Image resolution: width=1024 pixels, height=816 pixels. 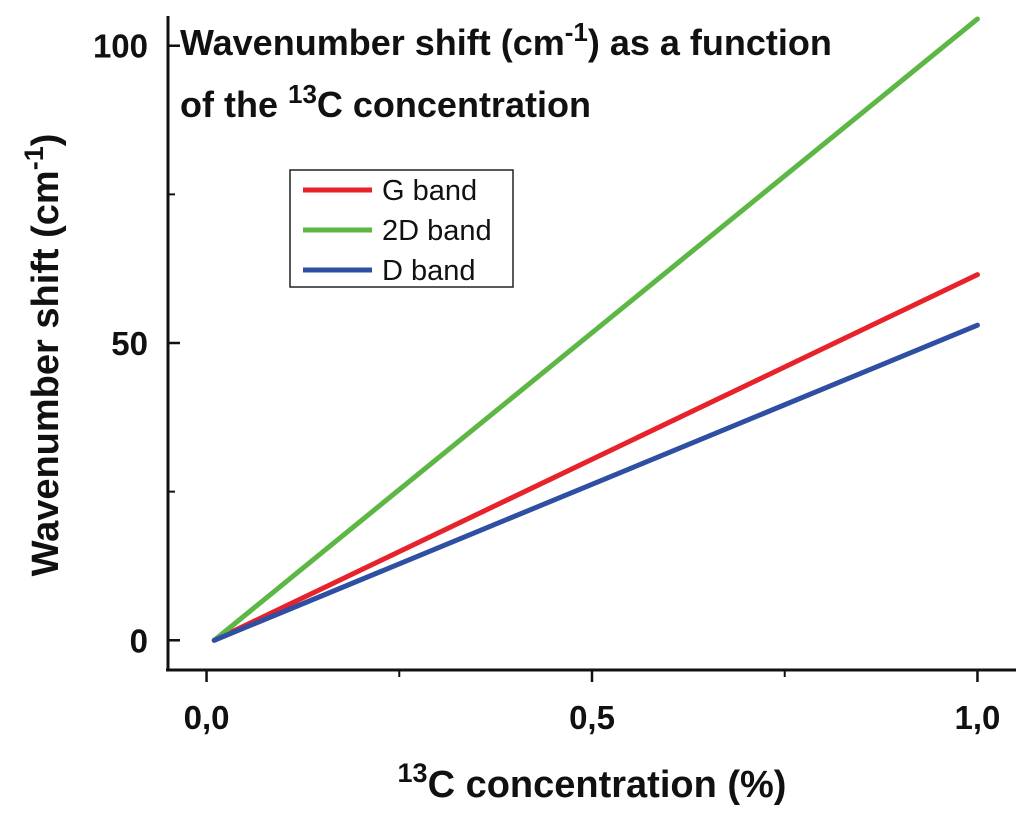 I want to click on x-tick-label: 0,0, so click(x=207, y=717).